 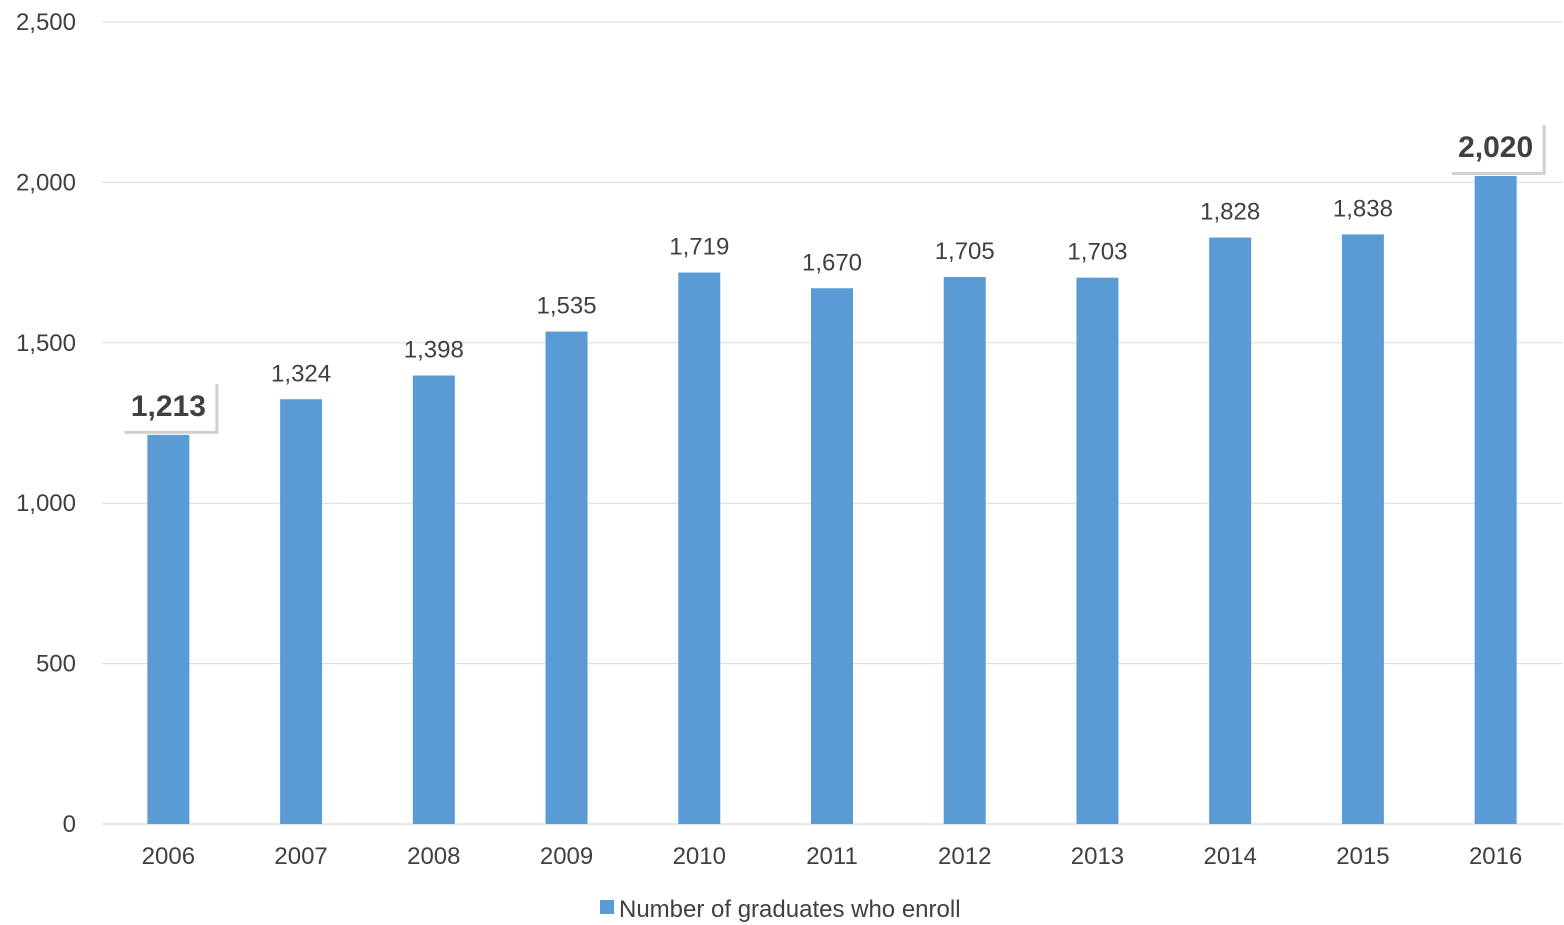 What do you see at coordinates (566, 577) in the screenshot?
I see `bar-2009` at bounding box center [566, 577].